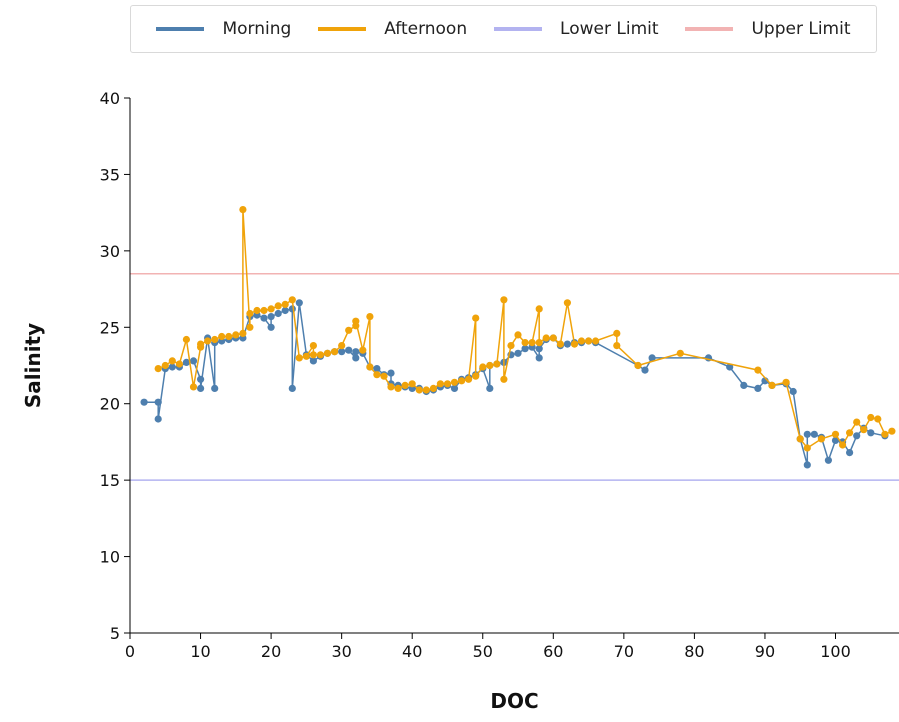 The width and height of the screenshot is (899, 722). I want to click on x-tick-label-20: 20, so click(271, 651).